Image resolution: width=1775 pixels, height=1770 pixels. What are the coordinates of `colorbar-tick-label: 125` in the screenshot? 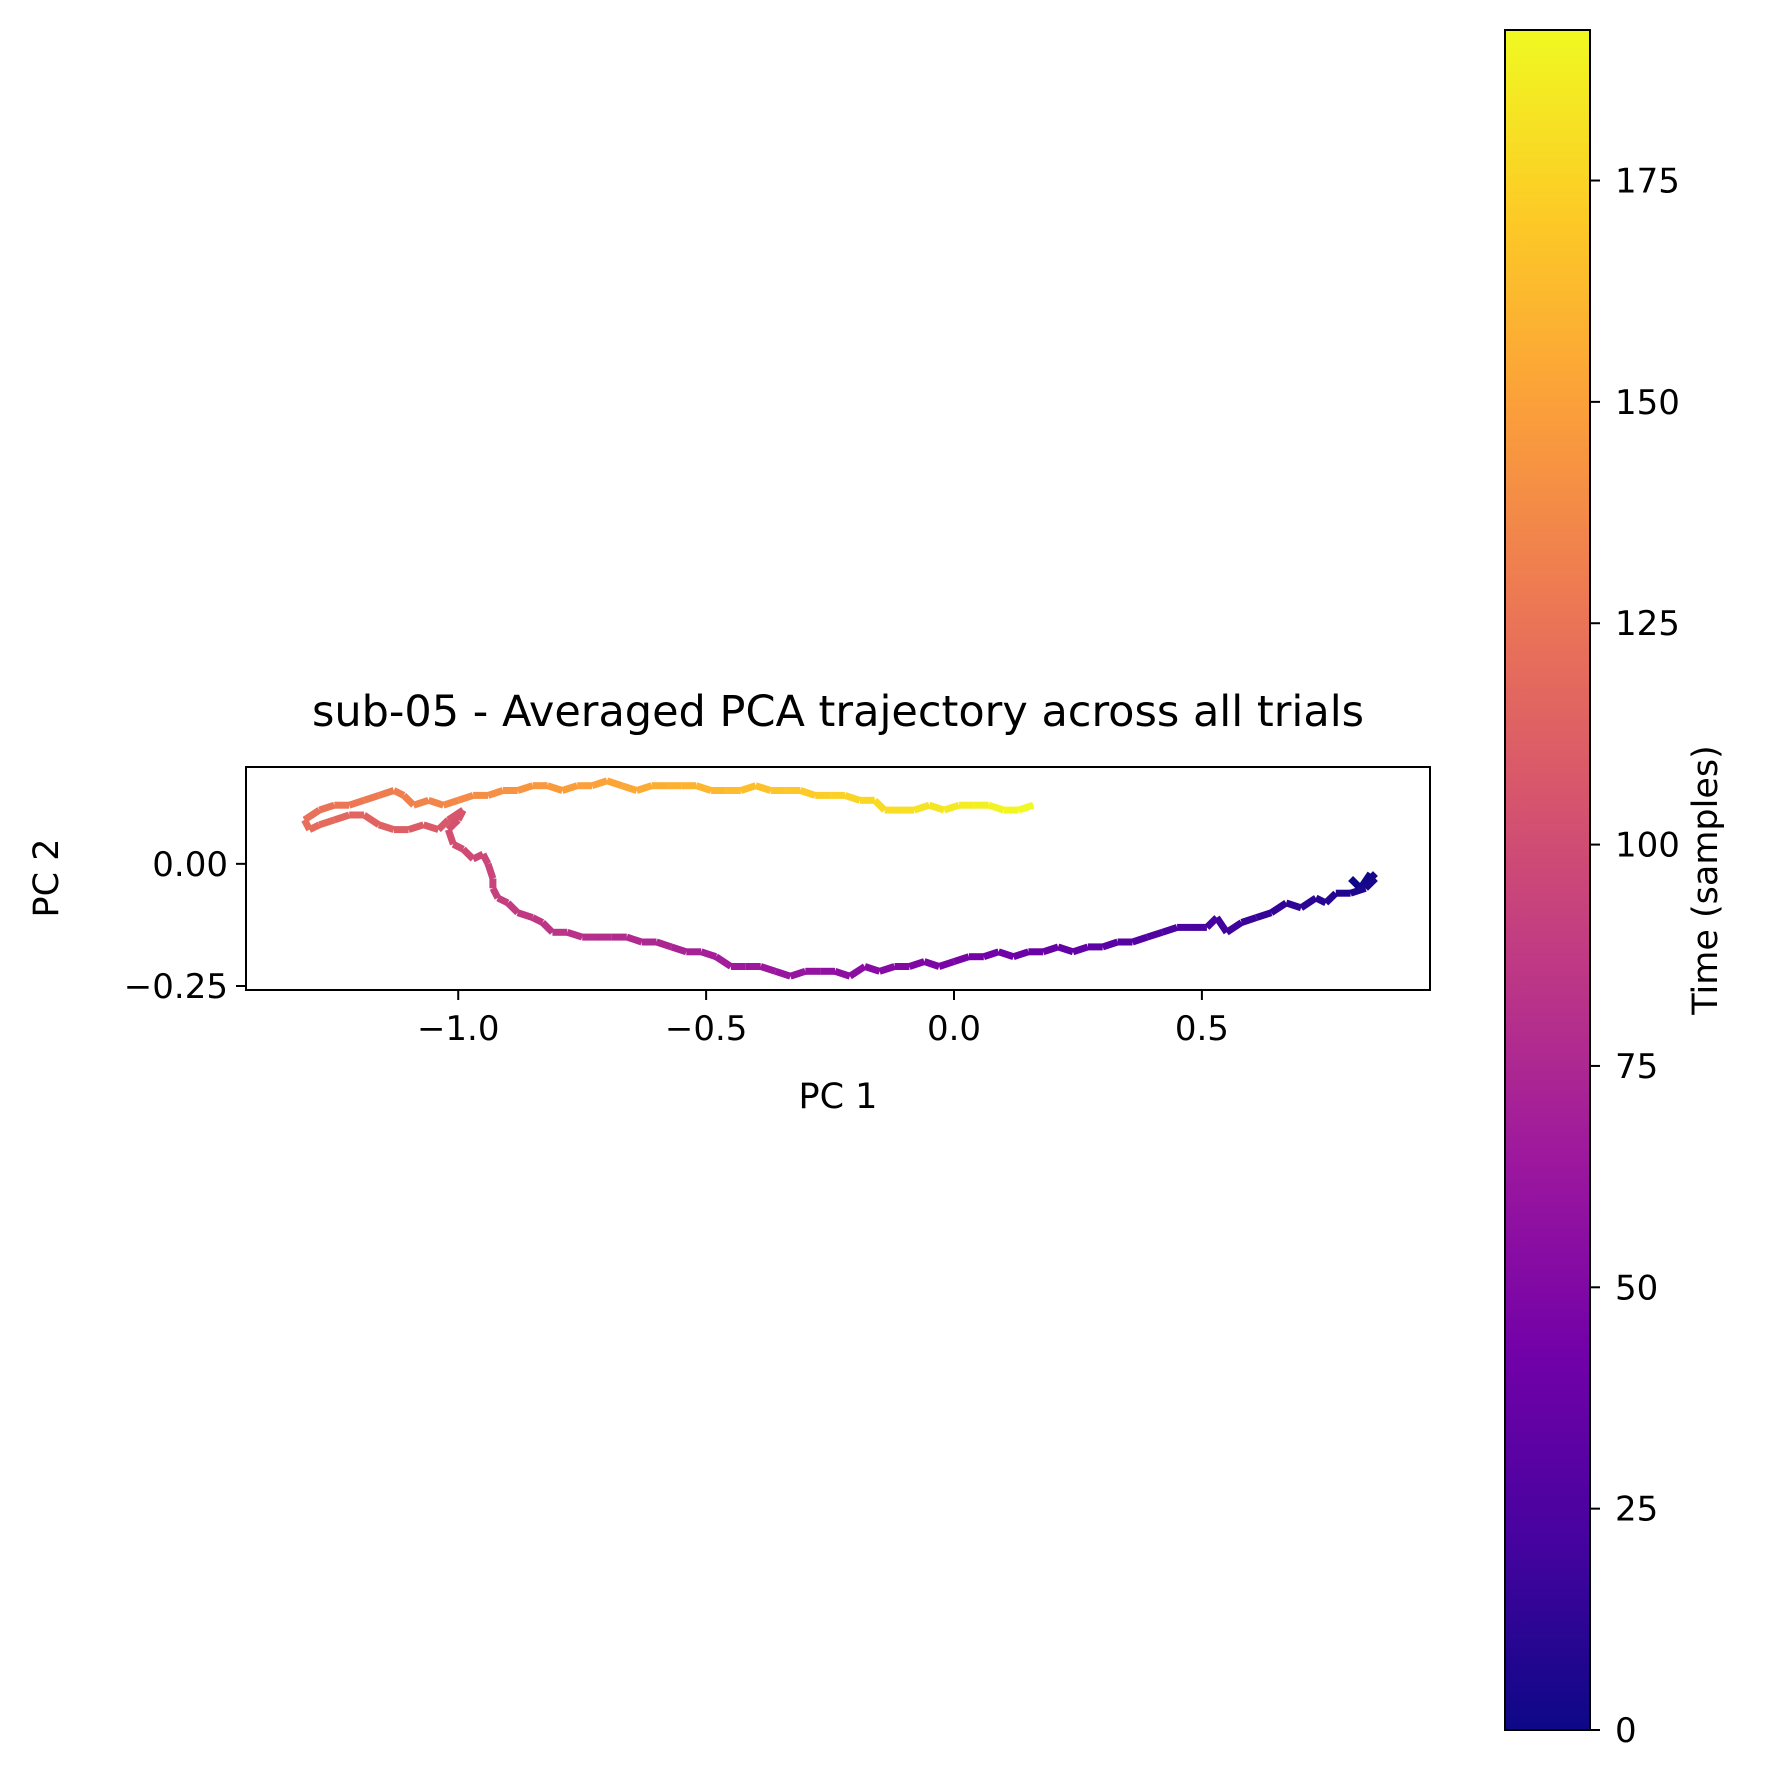 It's located at (1647, 624).